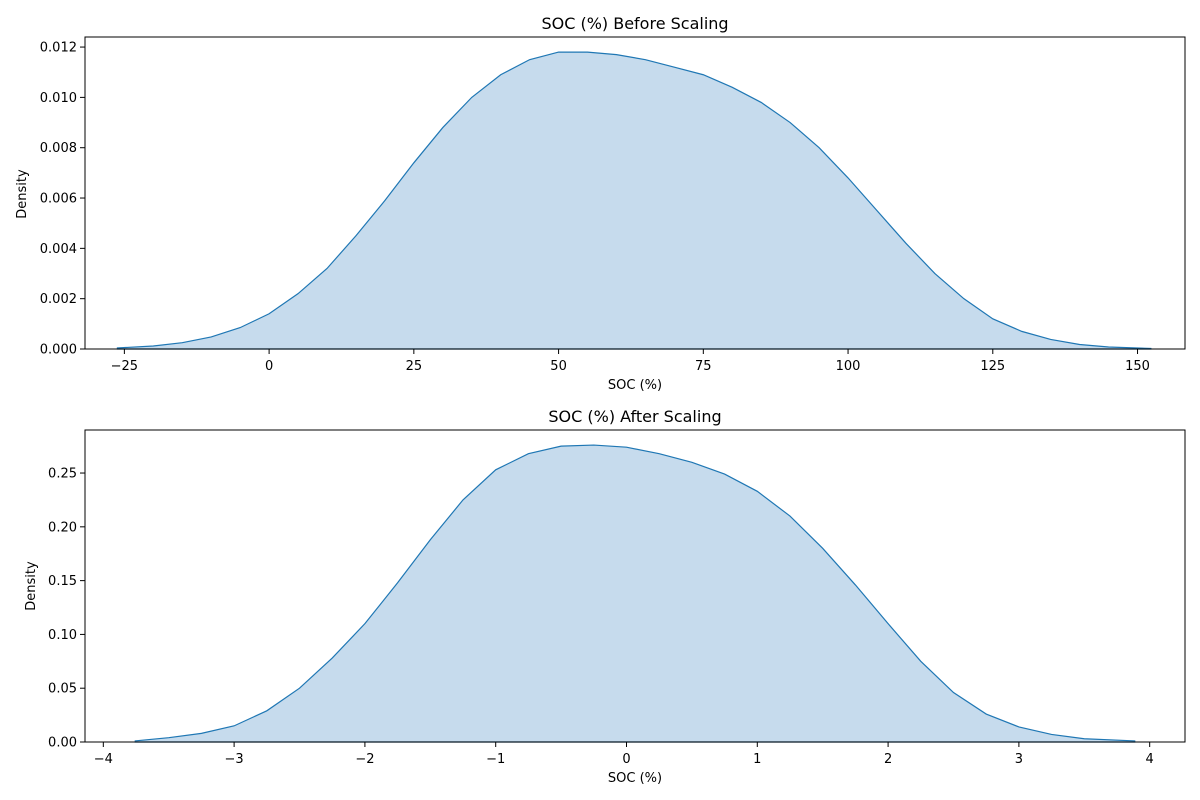 The height and width of the screenshot is (800, 1200). What do you see at coordinates (58, 249) in the screenshot?
I see `y-tick-label: 0.004` at bounding box center [58, 249].